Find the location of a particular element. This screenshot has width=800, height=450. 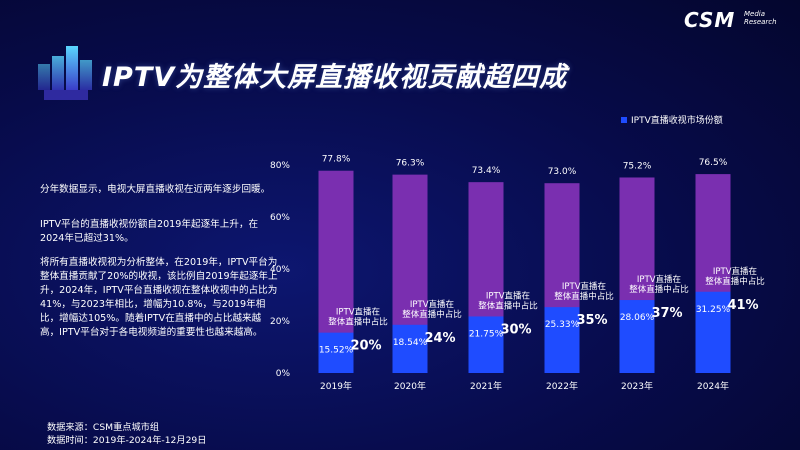

legend-swatch is located at coordinates (624, 119).